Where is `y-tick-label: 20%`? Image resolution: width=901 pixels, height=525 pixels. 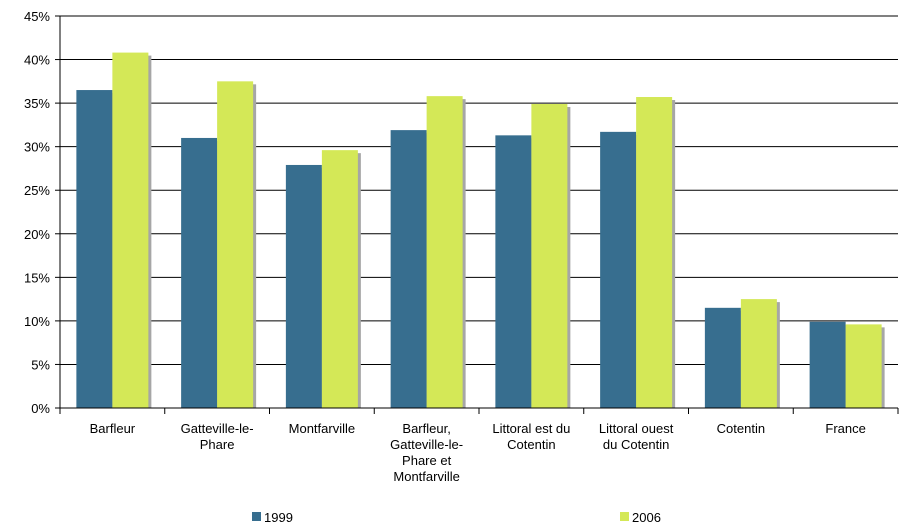
y-tick-label: 20% is located at coordinates (37, 234).